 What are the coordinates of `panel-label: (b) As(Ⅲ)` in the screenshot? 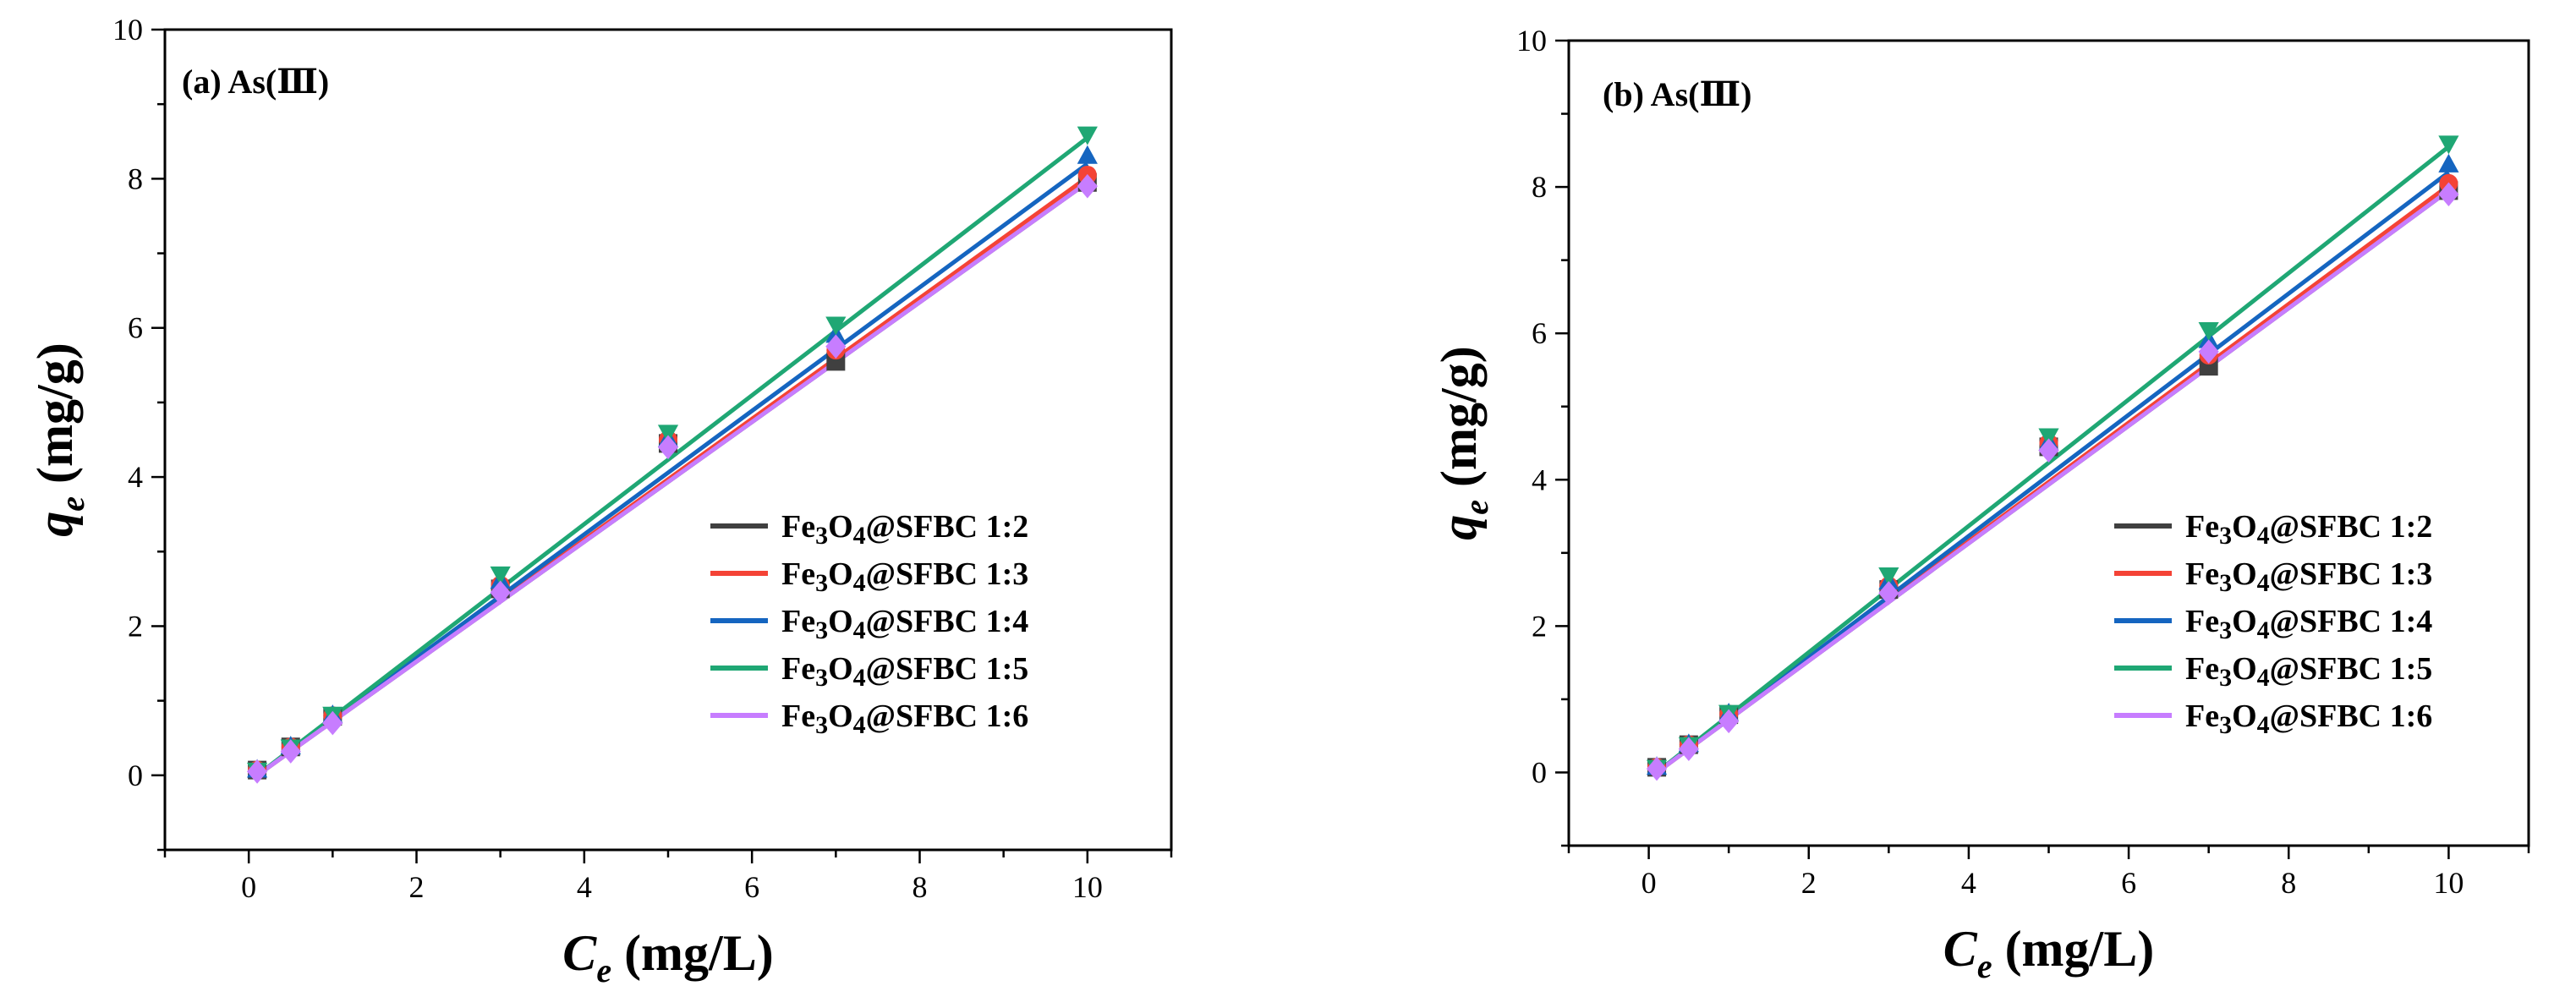 It's located at (1677, 94).